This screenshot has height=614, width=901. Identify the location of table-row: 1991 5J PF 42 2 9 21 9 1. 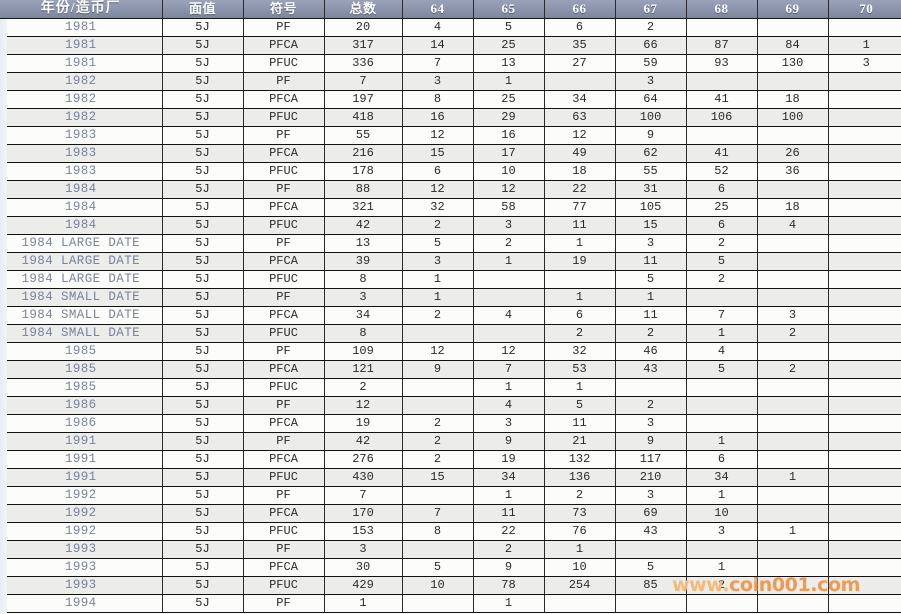
(450, 441).